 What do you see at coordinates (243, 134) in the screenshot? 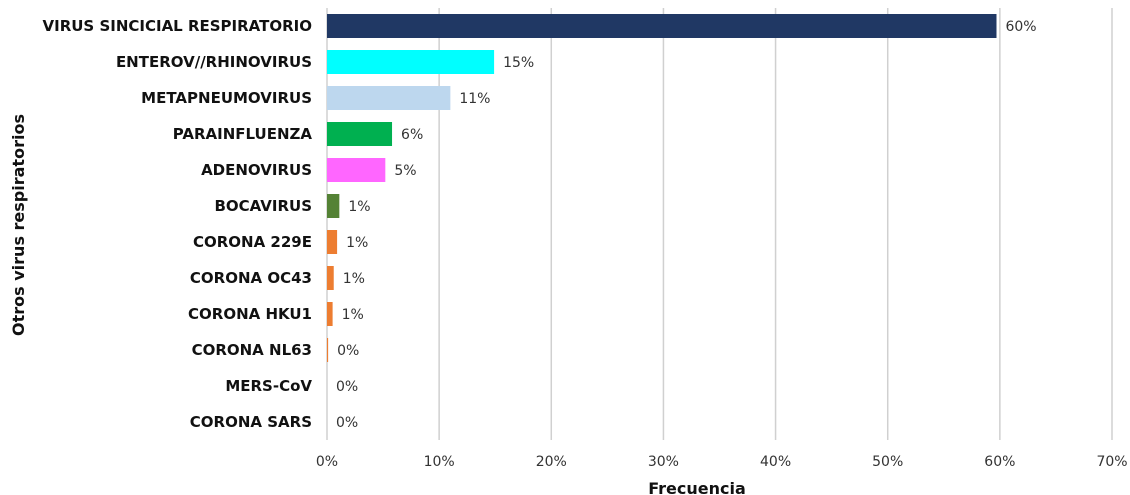
I see `category-label: PARAINFLUENZA` at bounding box center [243, 134].